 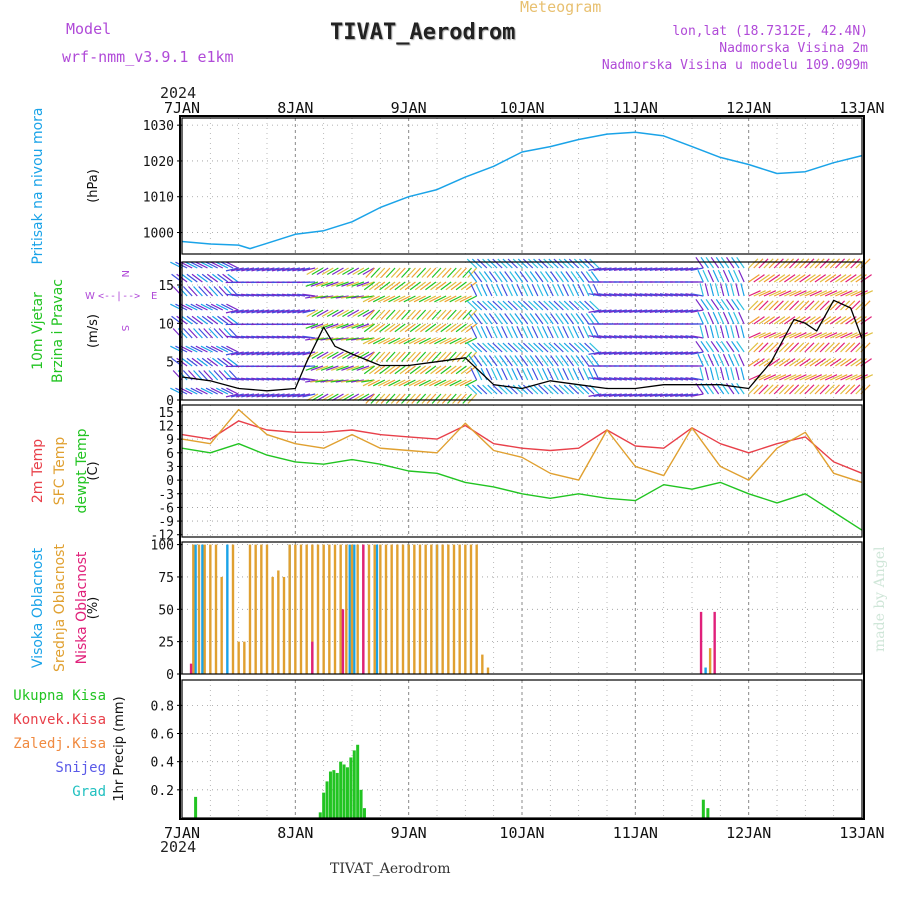 I want to click on top-date-label: 8JAN, so click(x=295, y=108).